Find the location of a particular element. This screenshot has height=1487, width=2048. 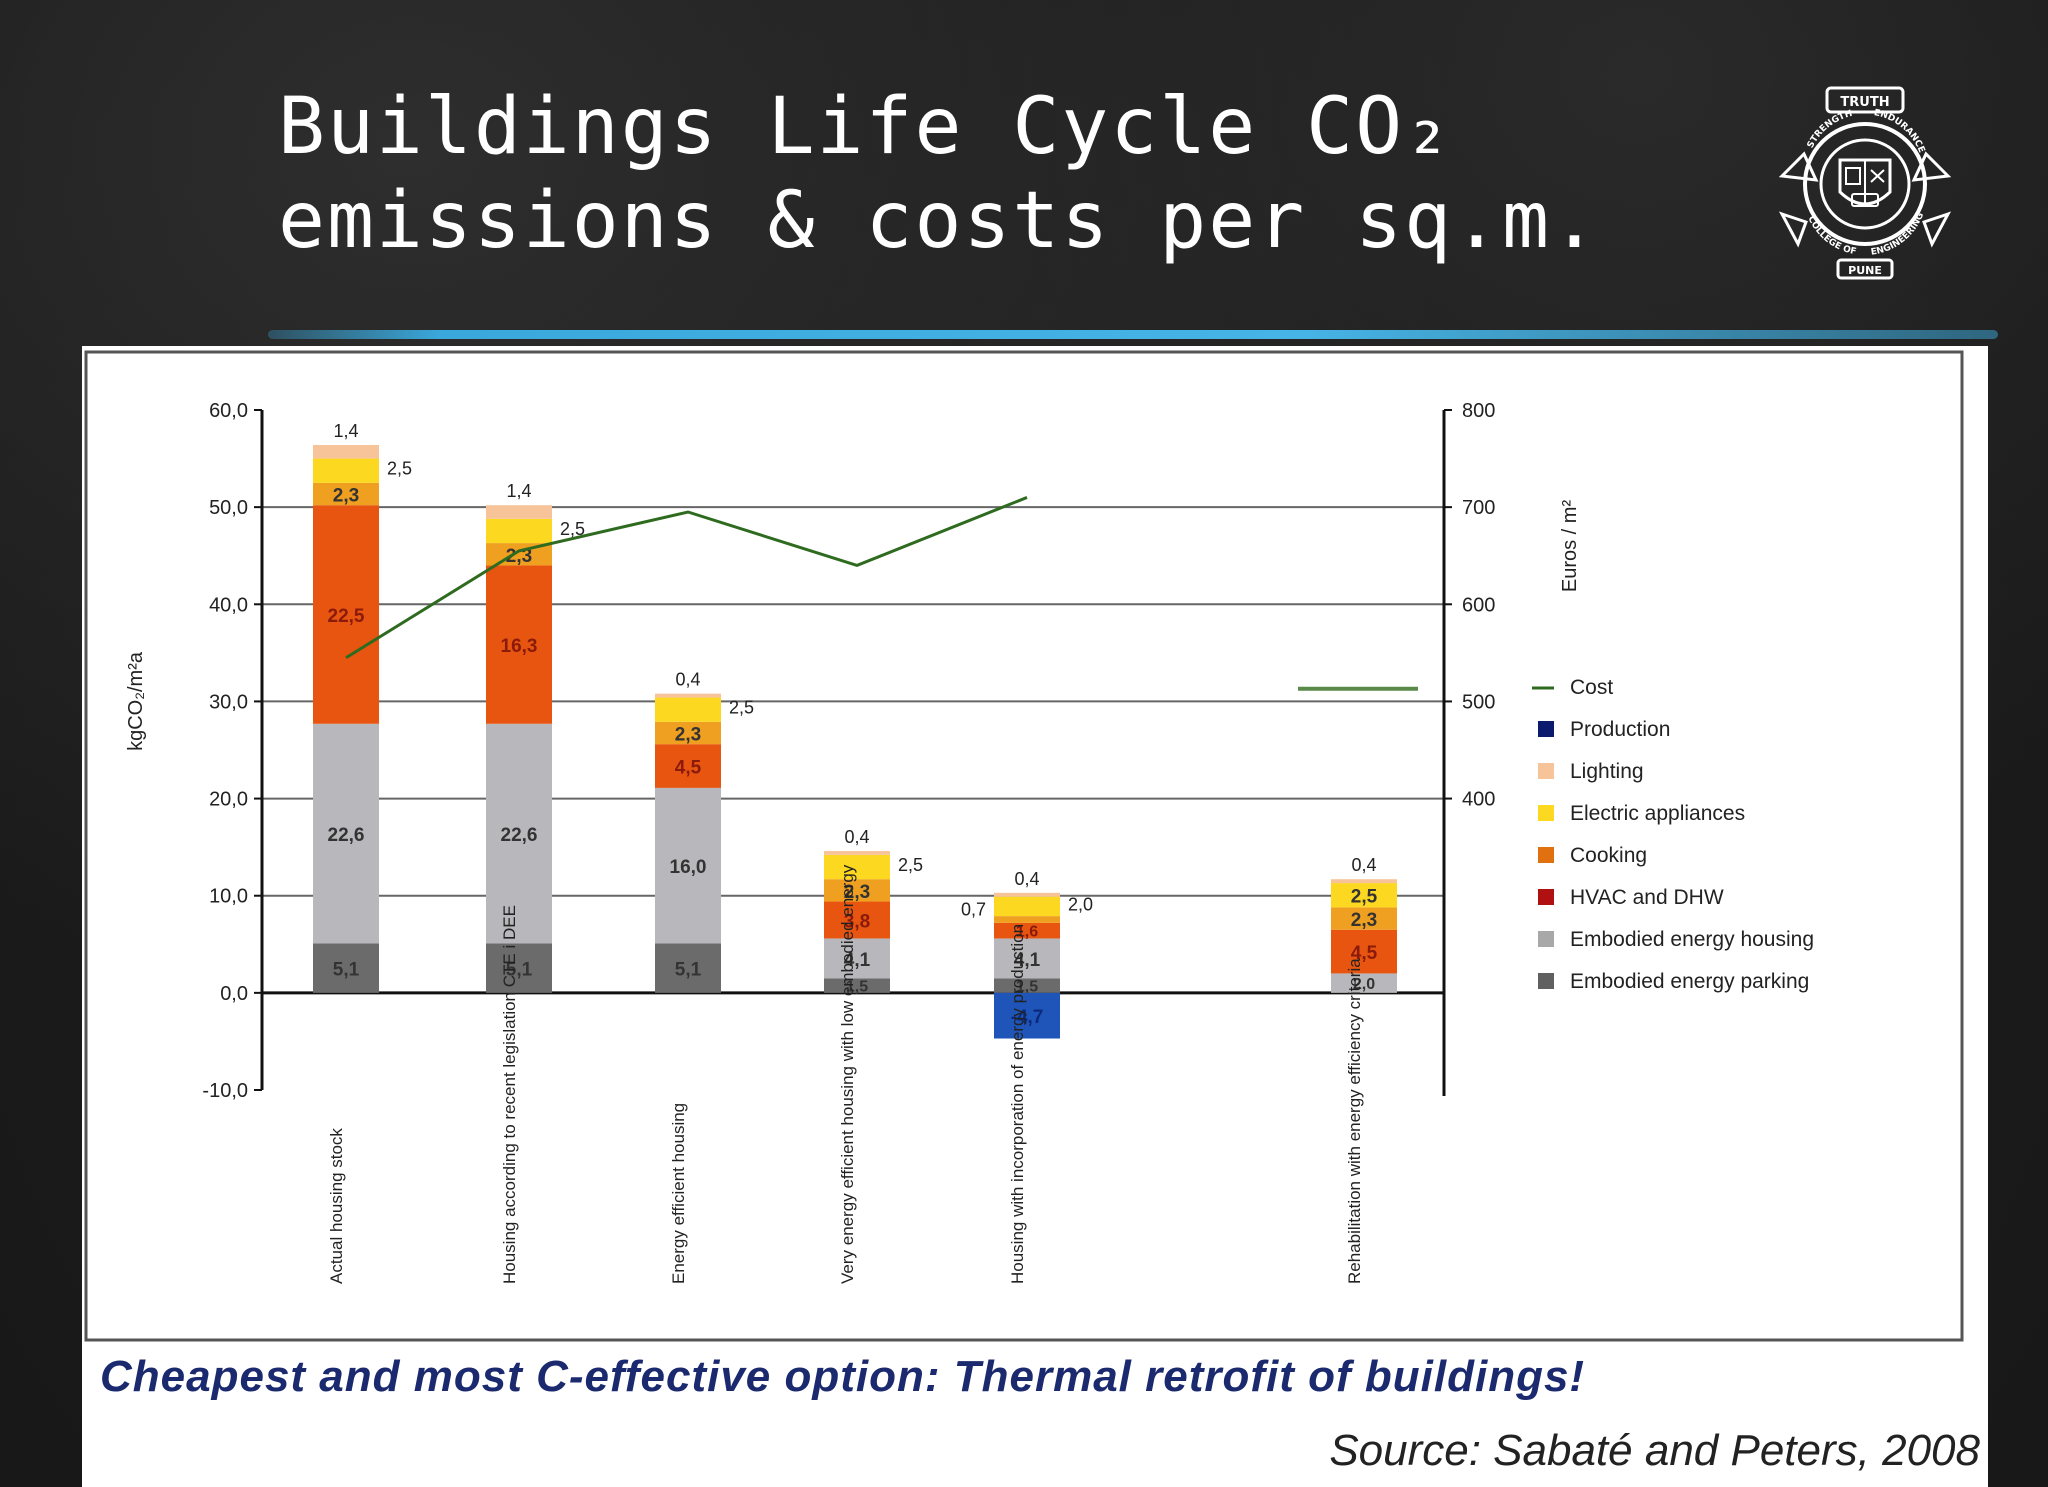

data-label: 3,8 is located at coordinates (857, 922).